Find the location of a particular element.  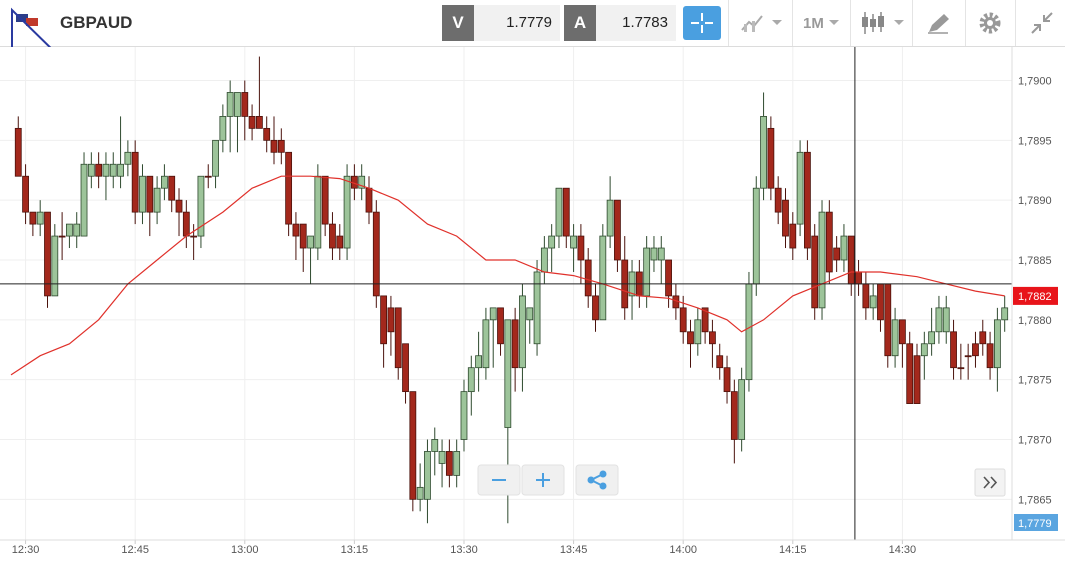

chart-type-button is located at coordinates (763, 23).